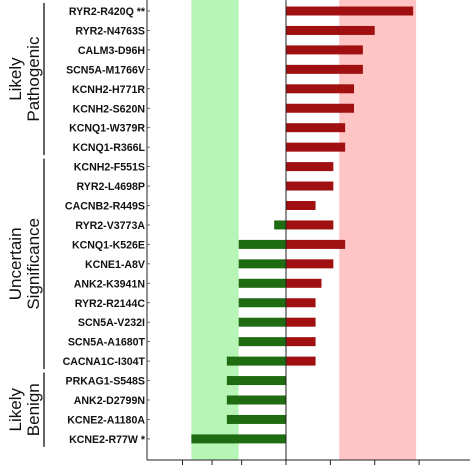 The width and height of the screenshot is (474, 474). Describe the element at coordinates (105, 70) in the screenshot. I see `bar-label: SCN5A-M1766V` at that location.